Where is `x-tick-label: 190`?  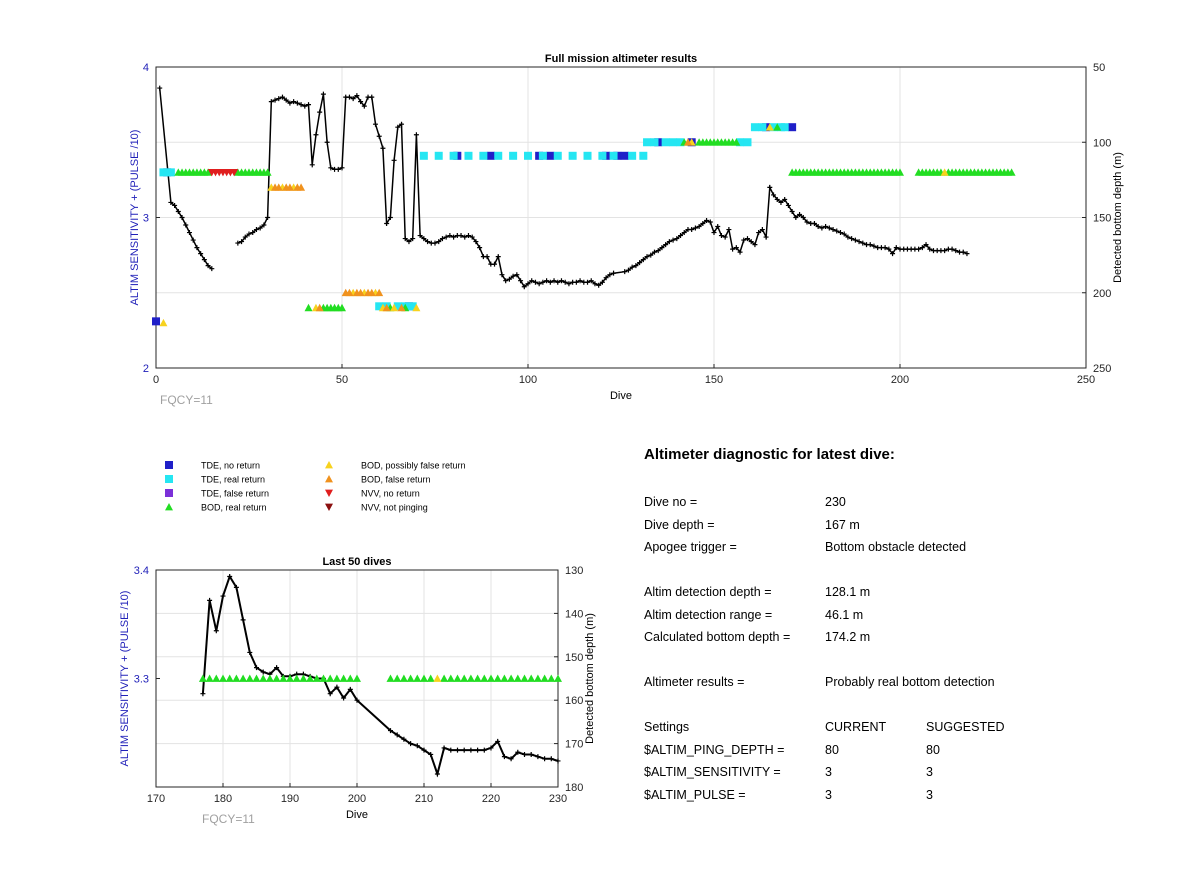
x-tick-label: 190 is located at coordinates (290, 799).